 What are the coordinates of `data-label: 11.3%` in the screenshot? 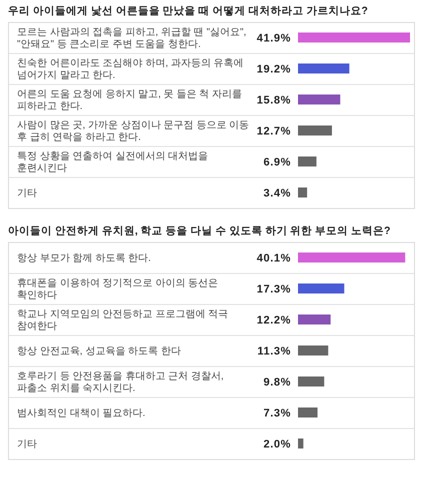 It's located at (274, 352).